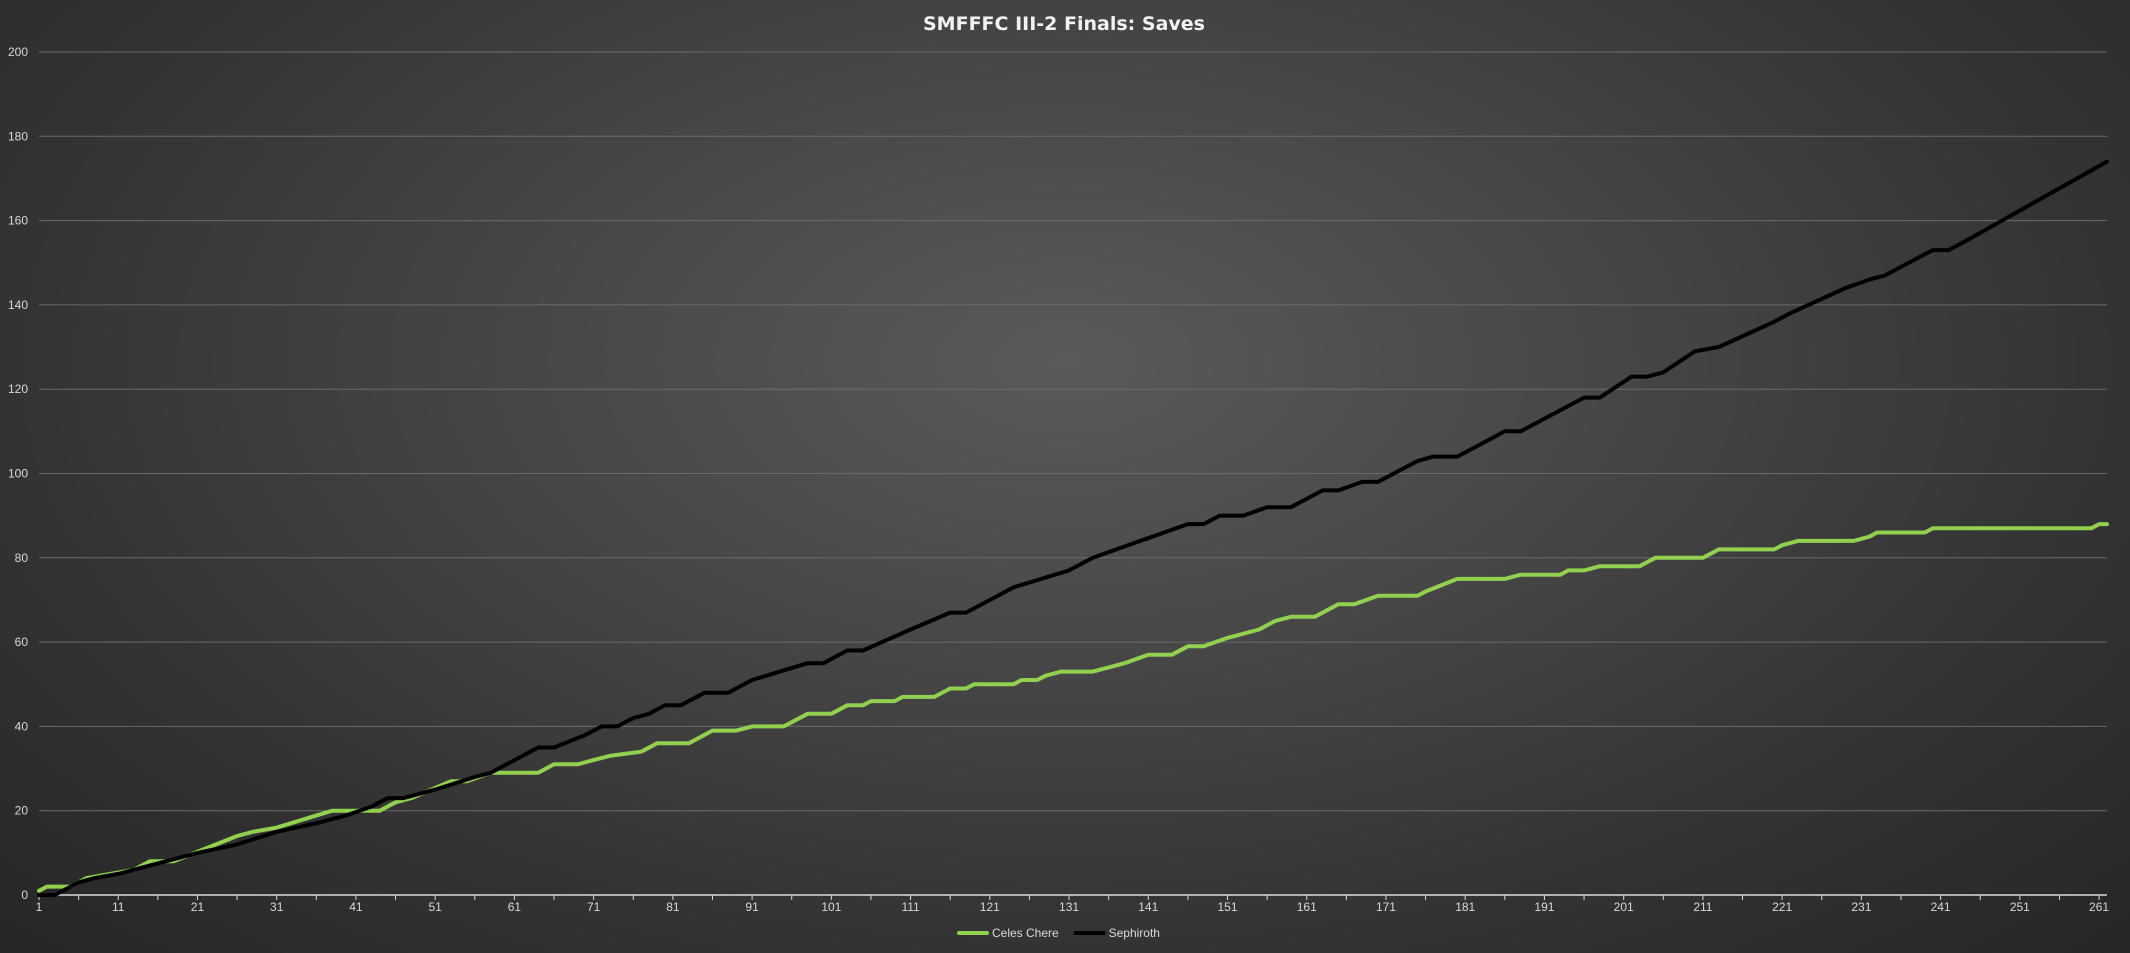  I want to click on y-tick-label: 40, so click(22, 726).